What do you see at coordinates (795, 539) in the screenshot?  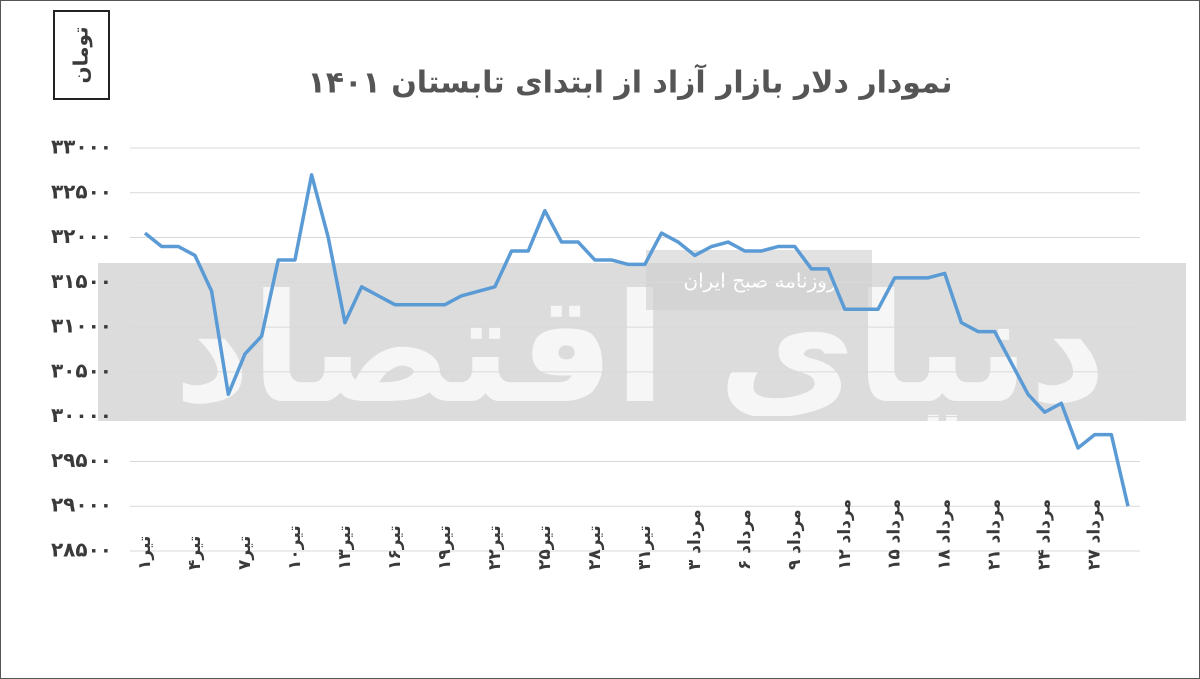 I see `x-tick-label: مرداد ۹` at bounding box center [795, 539].